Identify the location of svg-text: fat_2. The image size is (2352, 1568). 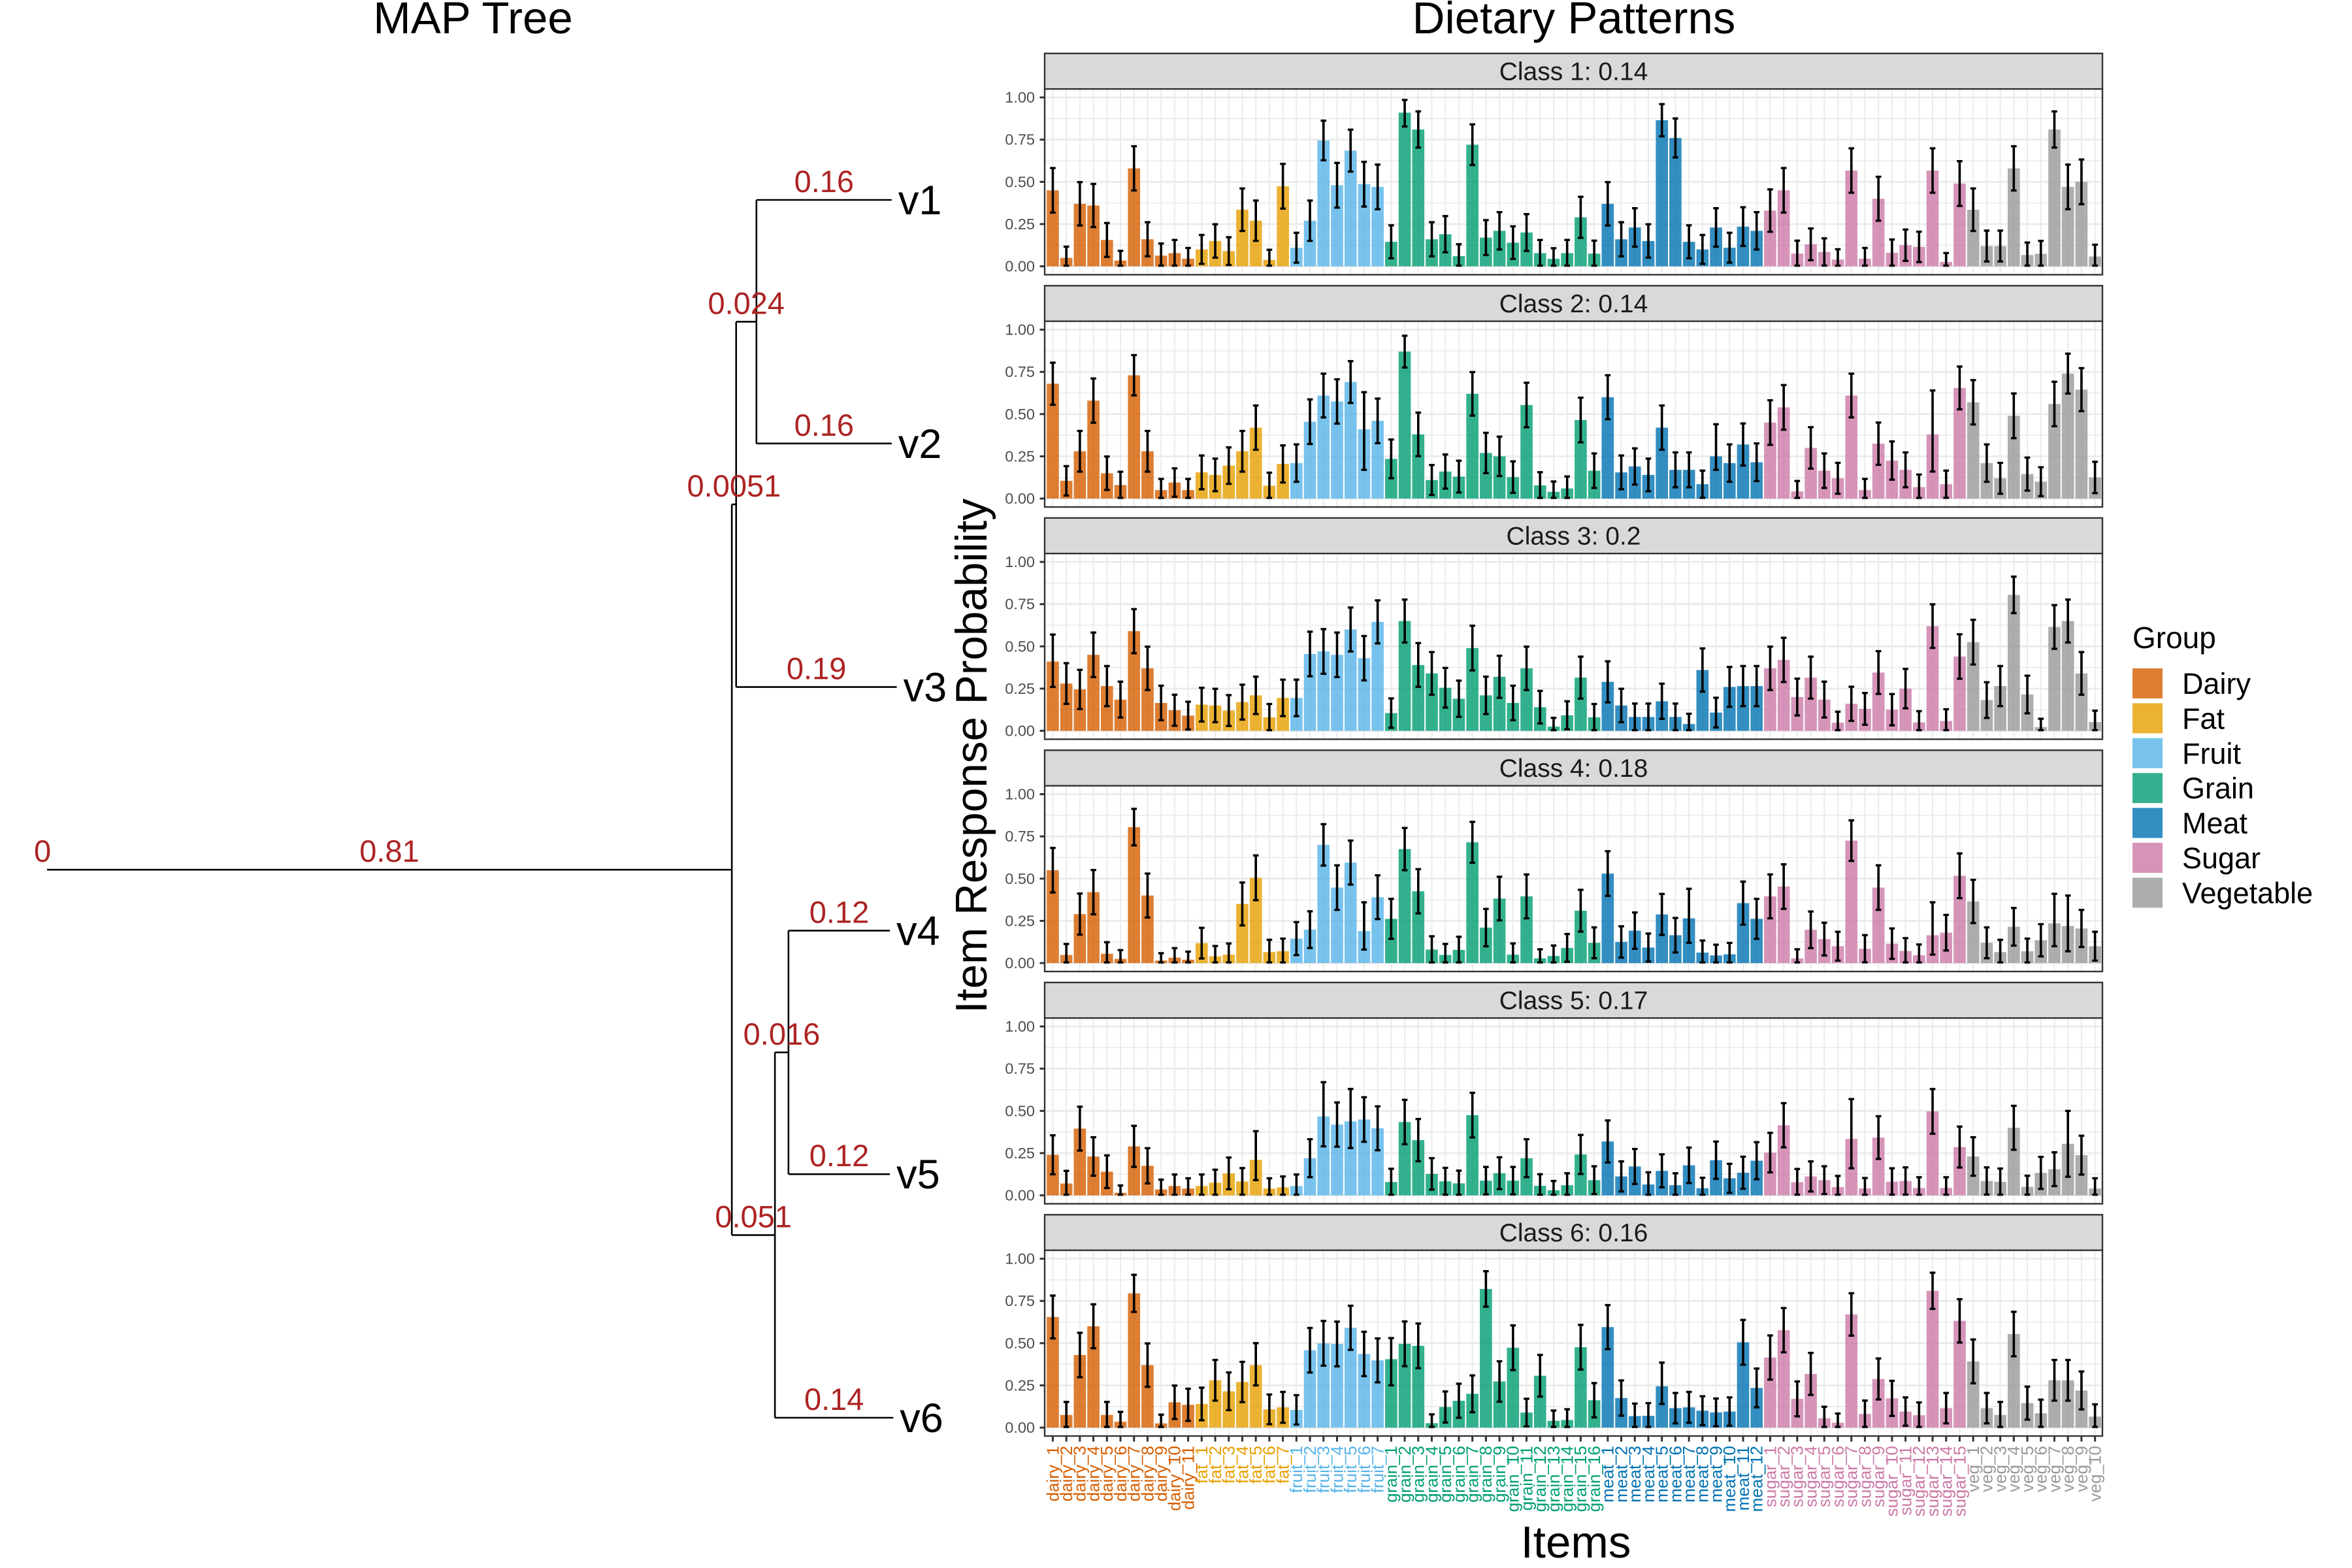
(1215, 1465).